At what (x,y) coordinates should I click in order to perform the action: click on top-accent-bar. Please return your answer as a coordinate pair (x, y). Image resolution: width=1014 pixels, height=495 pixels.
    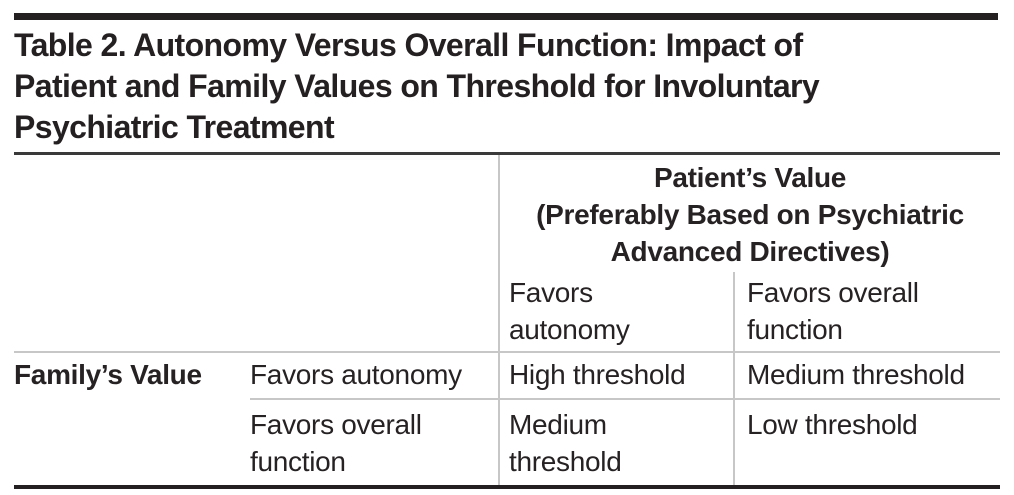
    Looking at the image, I should click on (506, 16).